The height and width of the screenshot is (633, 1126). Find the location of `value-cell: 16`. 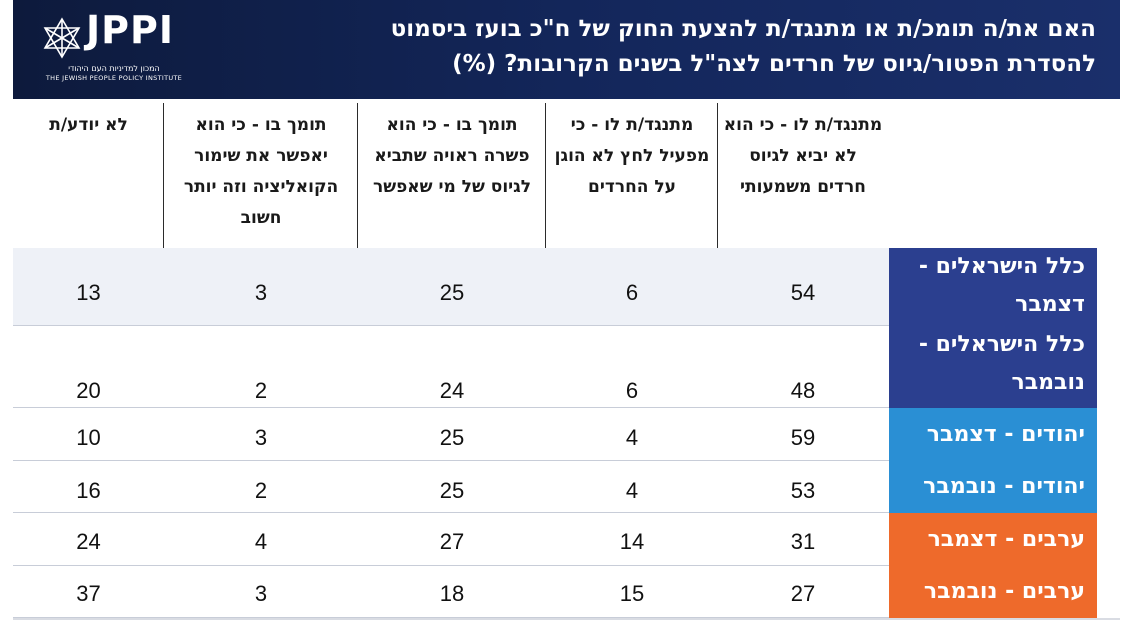

value-cell: 16 is located at coordinates (88, 490).